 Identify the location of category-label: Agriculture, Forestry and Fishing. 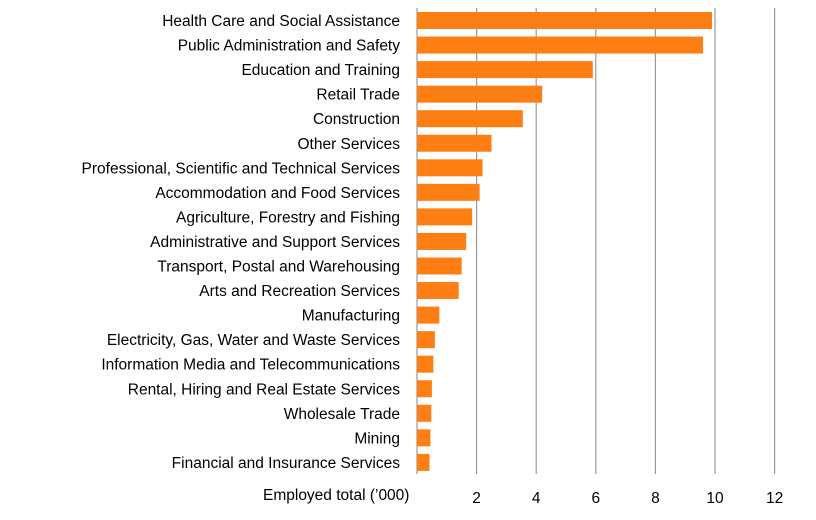
(288, 217).